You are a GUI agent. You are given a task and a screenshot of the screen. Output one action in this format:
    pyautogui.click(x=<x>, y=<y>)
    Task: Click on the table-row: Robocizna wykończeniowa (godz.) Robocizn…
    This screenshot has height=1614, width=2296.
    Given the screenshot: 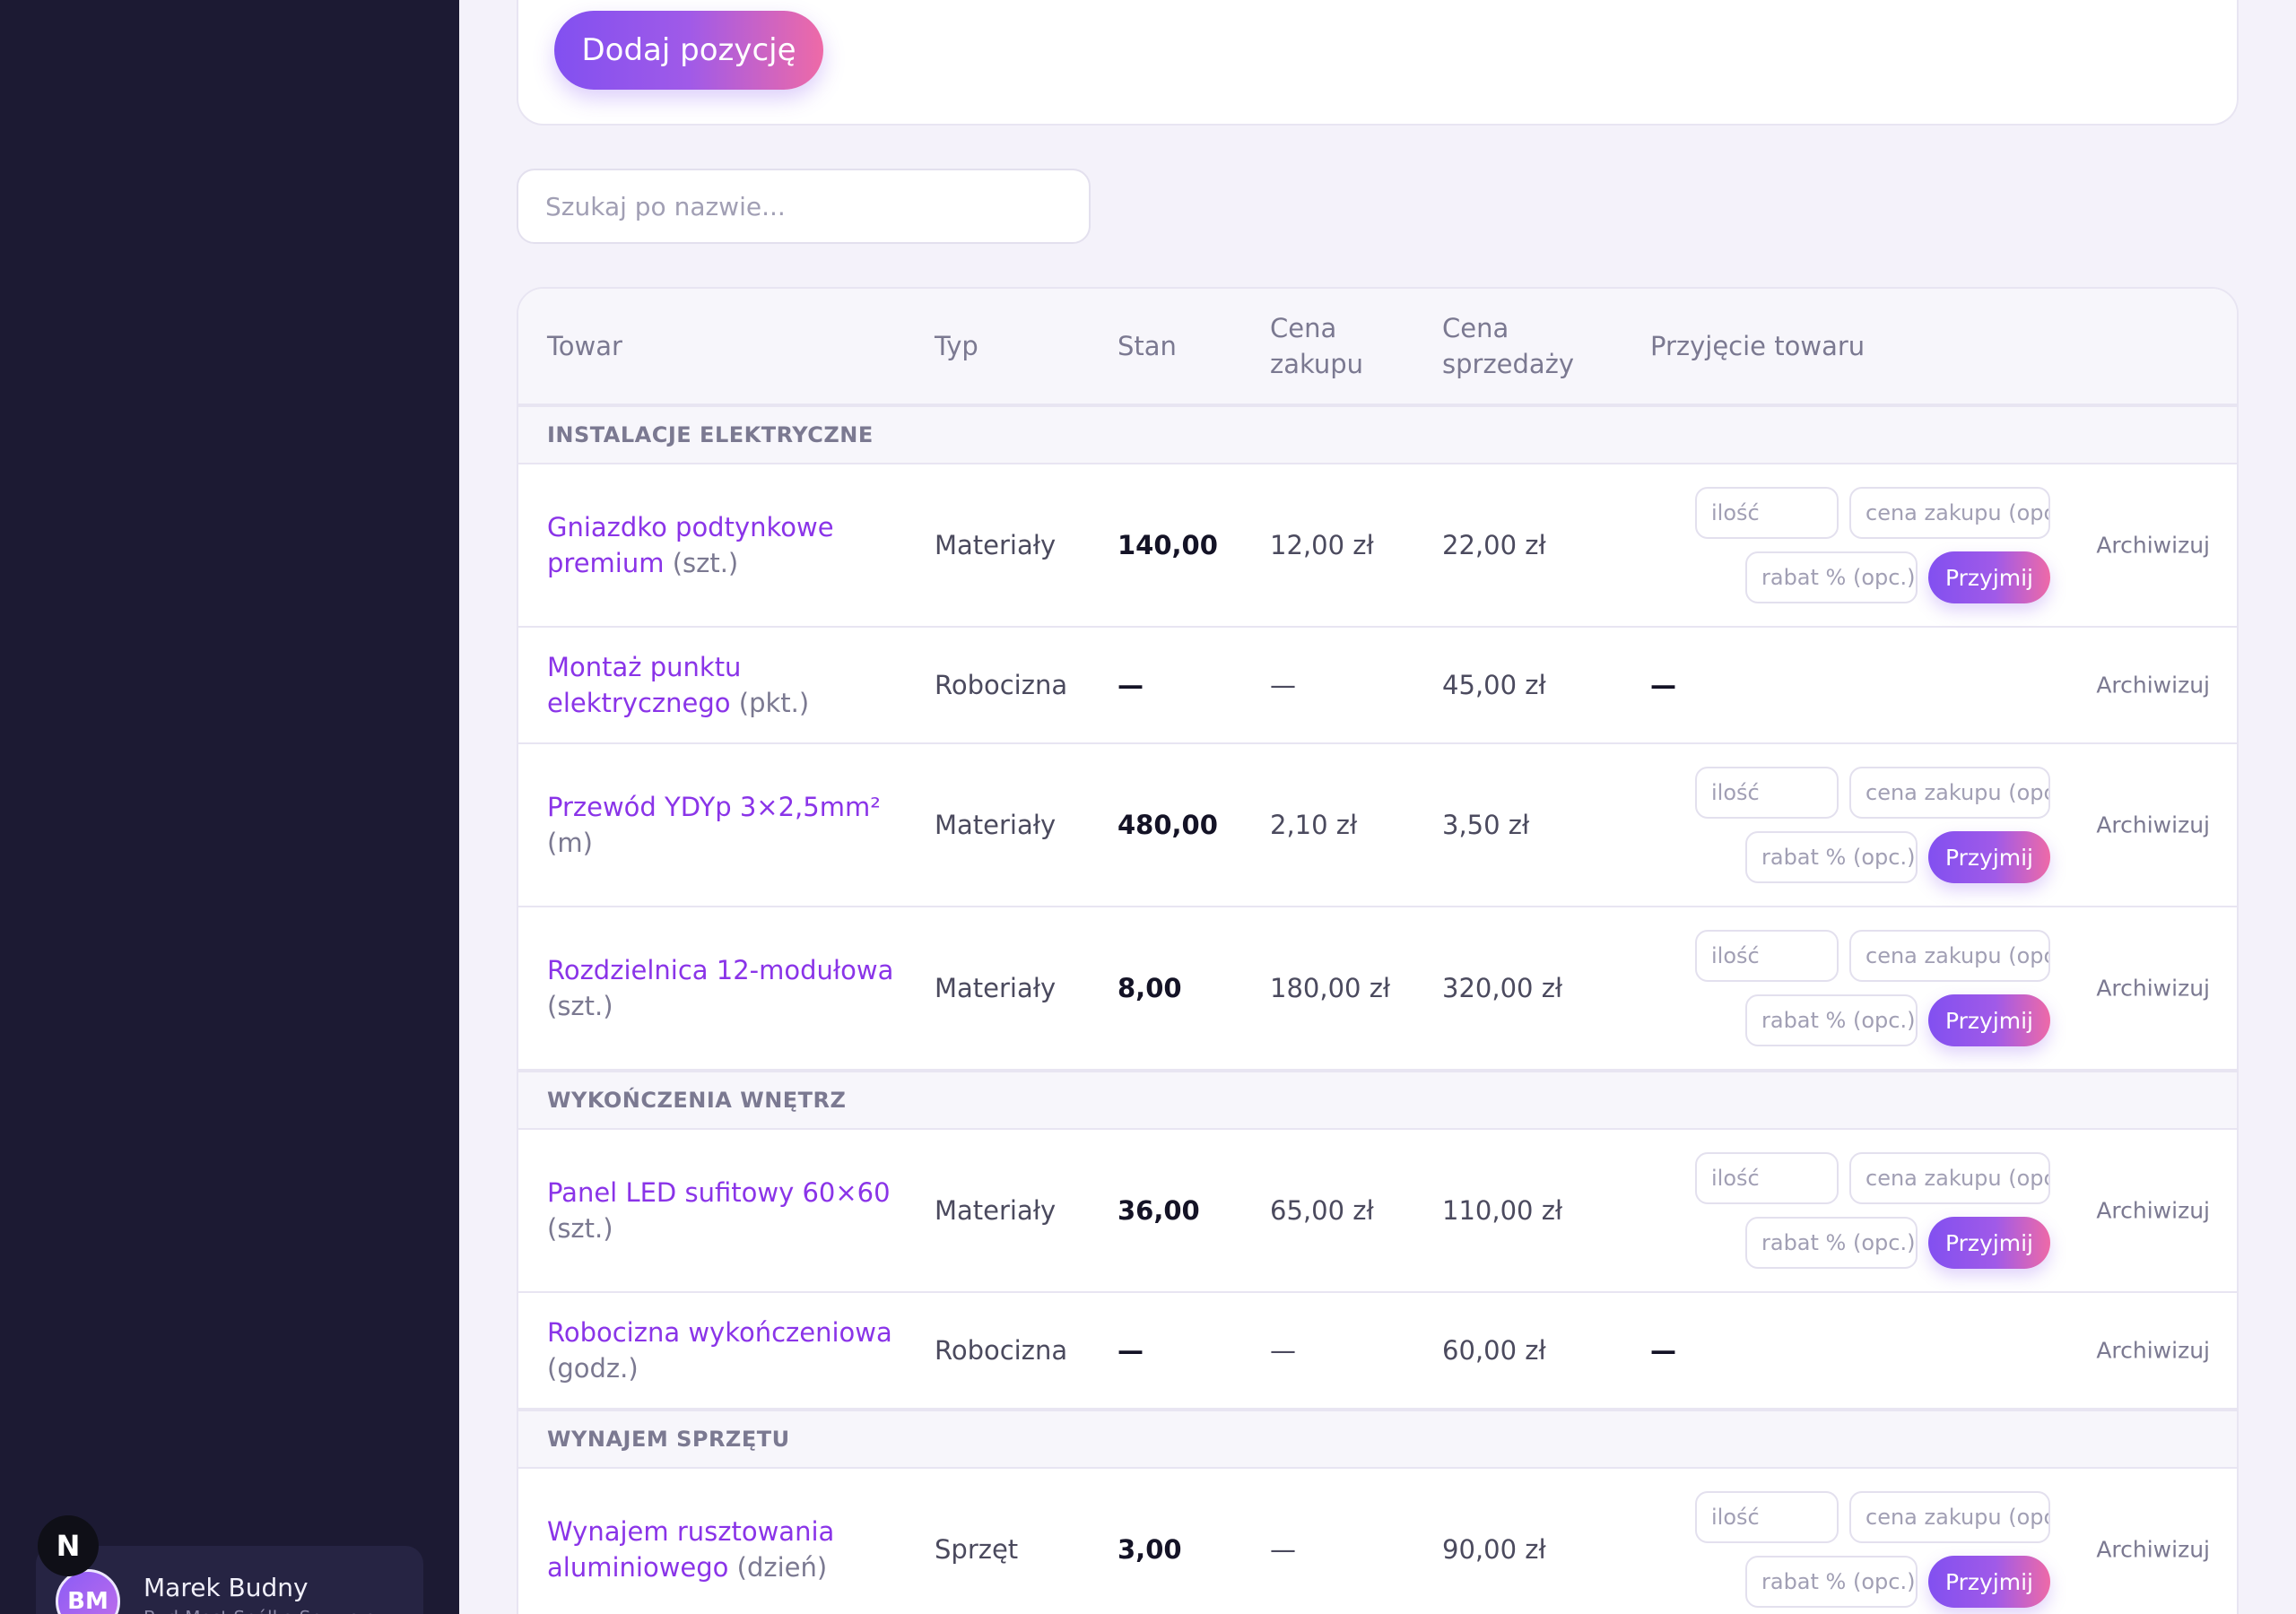 What is the action you would take?
    pyautogui.click(x=1377, y=1351)
    